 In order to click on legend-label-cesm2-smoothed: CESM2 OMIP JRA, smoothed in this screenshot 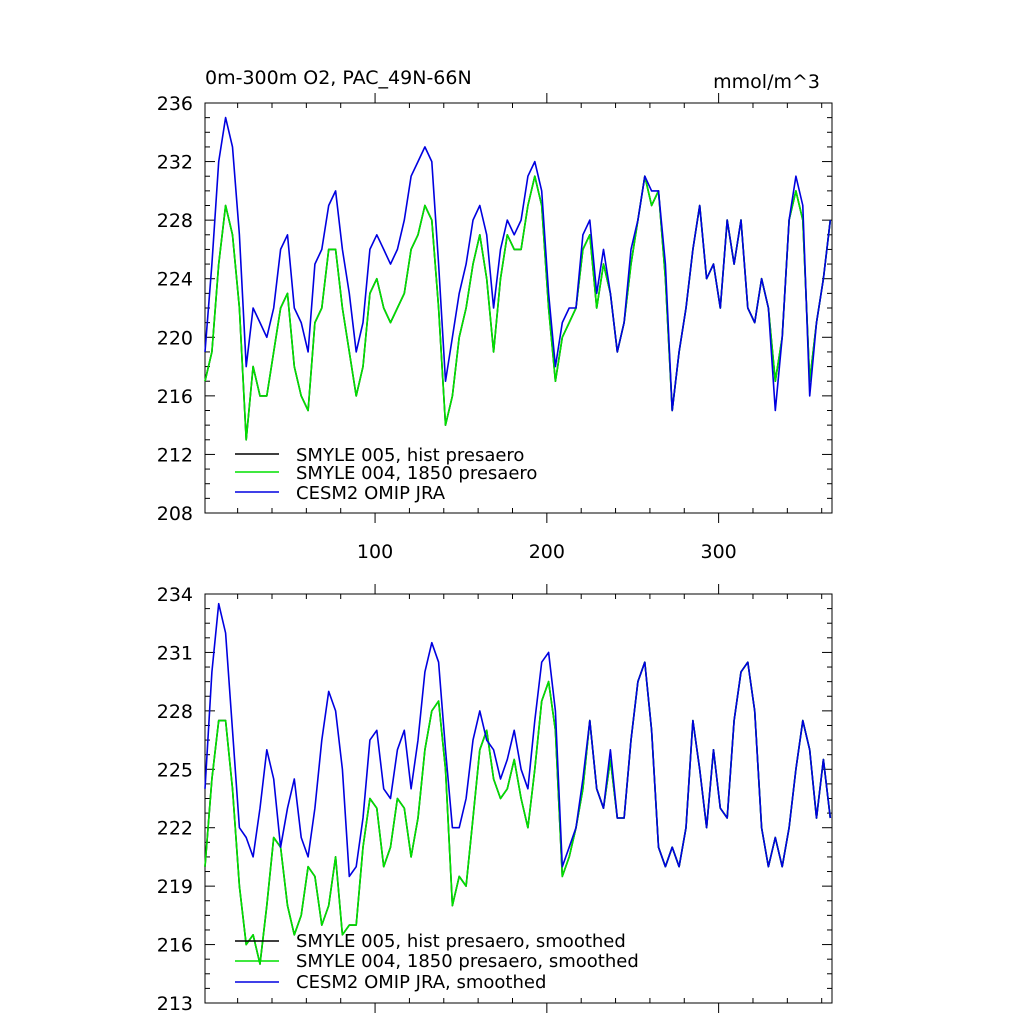, I will do `click(421, 982)`.